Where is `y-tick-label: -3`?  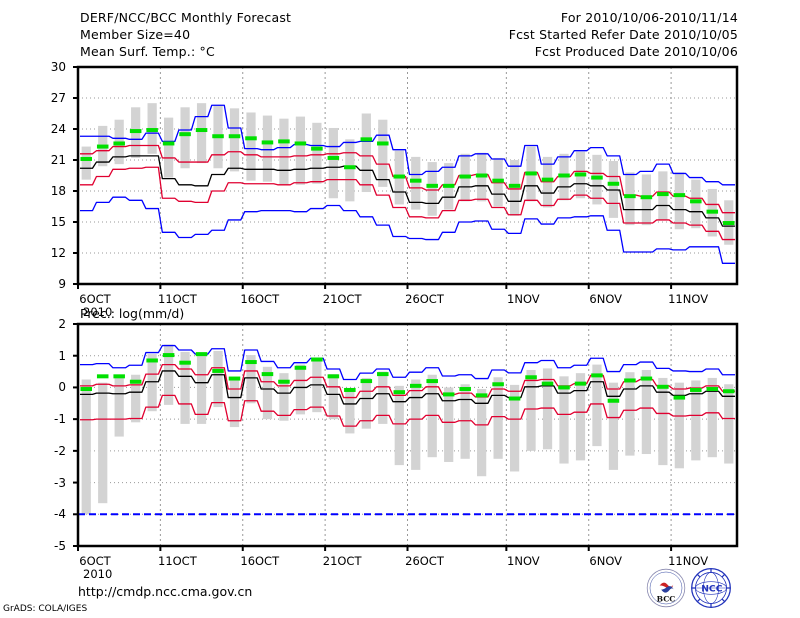 y-tick-label: -3 is located at coordinates (60, 482).